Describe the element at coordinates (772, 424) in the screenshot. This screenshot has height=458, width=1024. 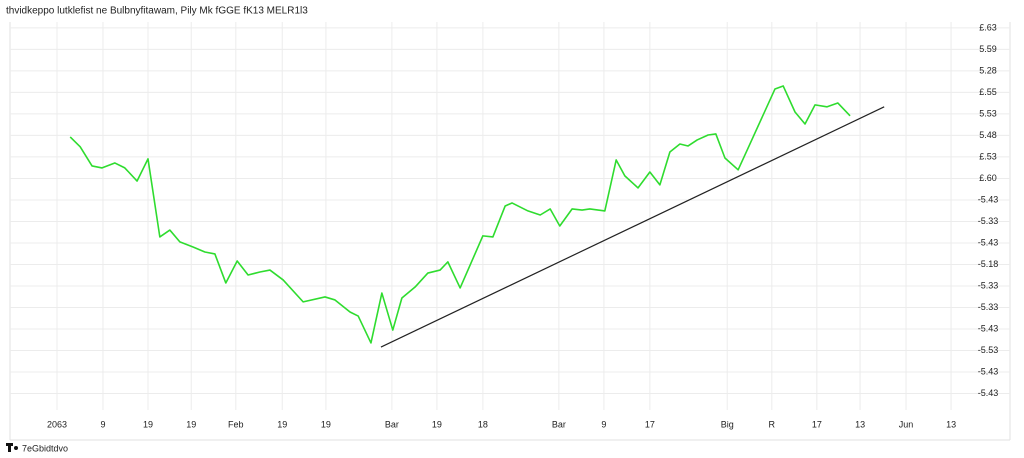
I see `x-tick-label: R` at that location.